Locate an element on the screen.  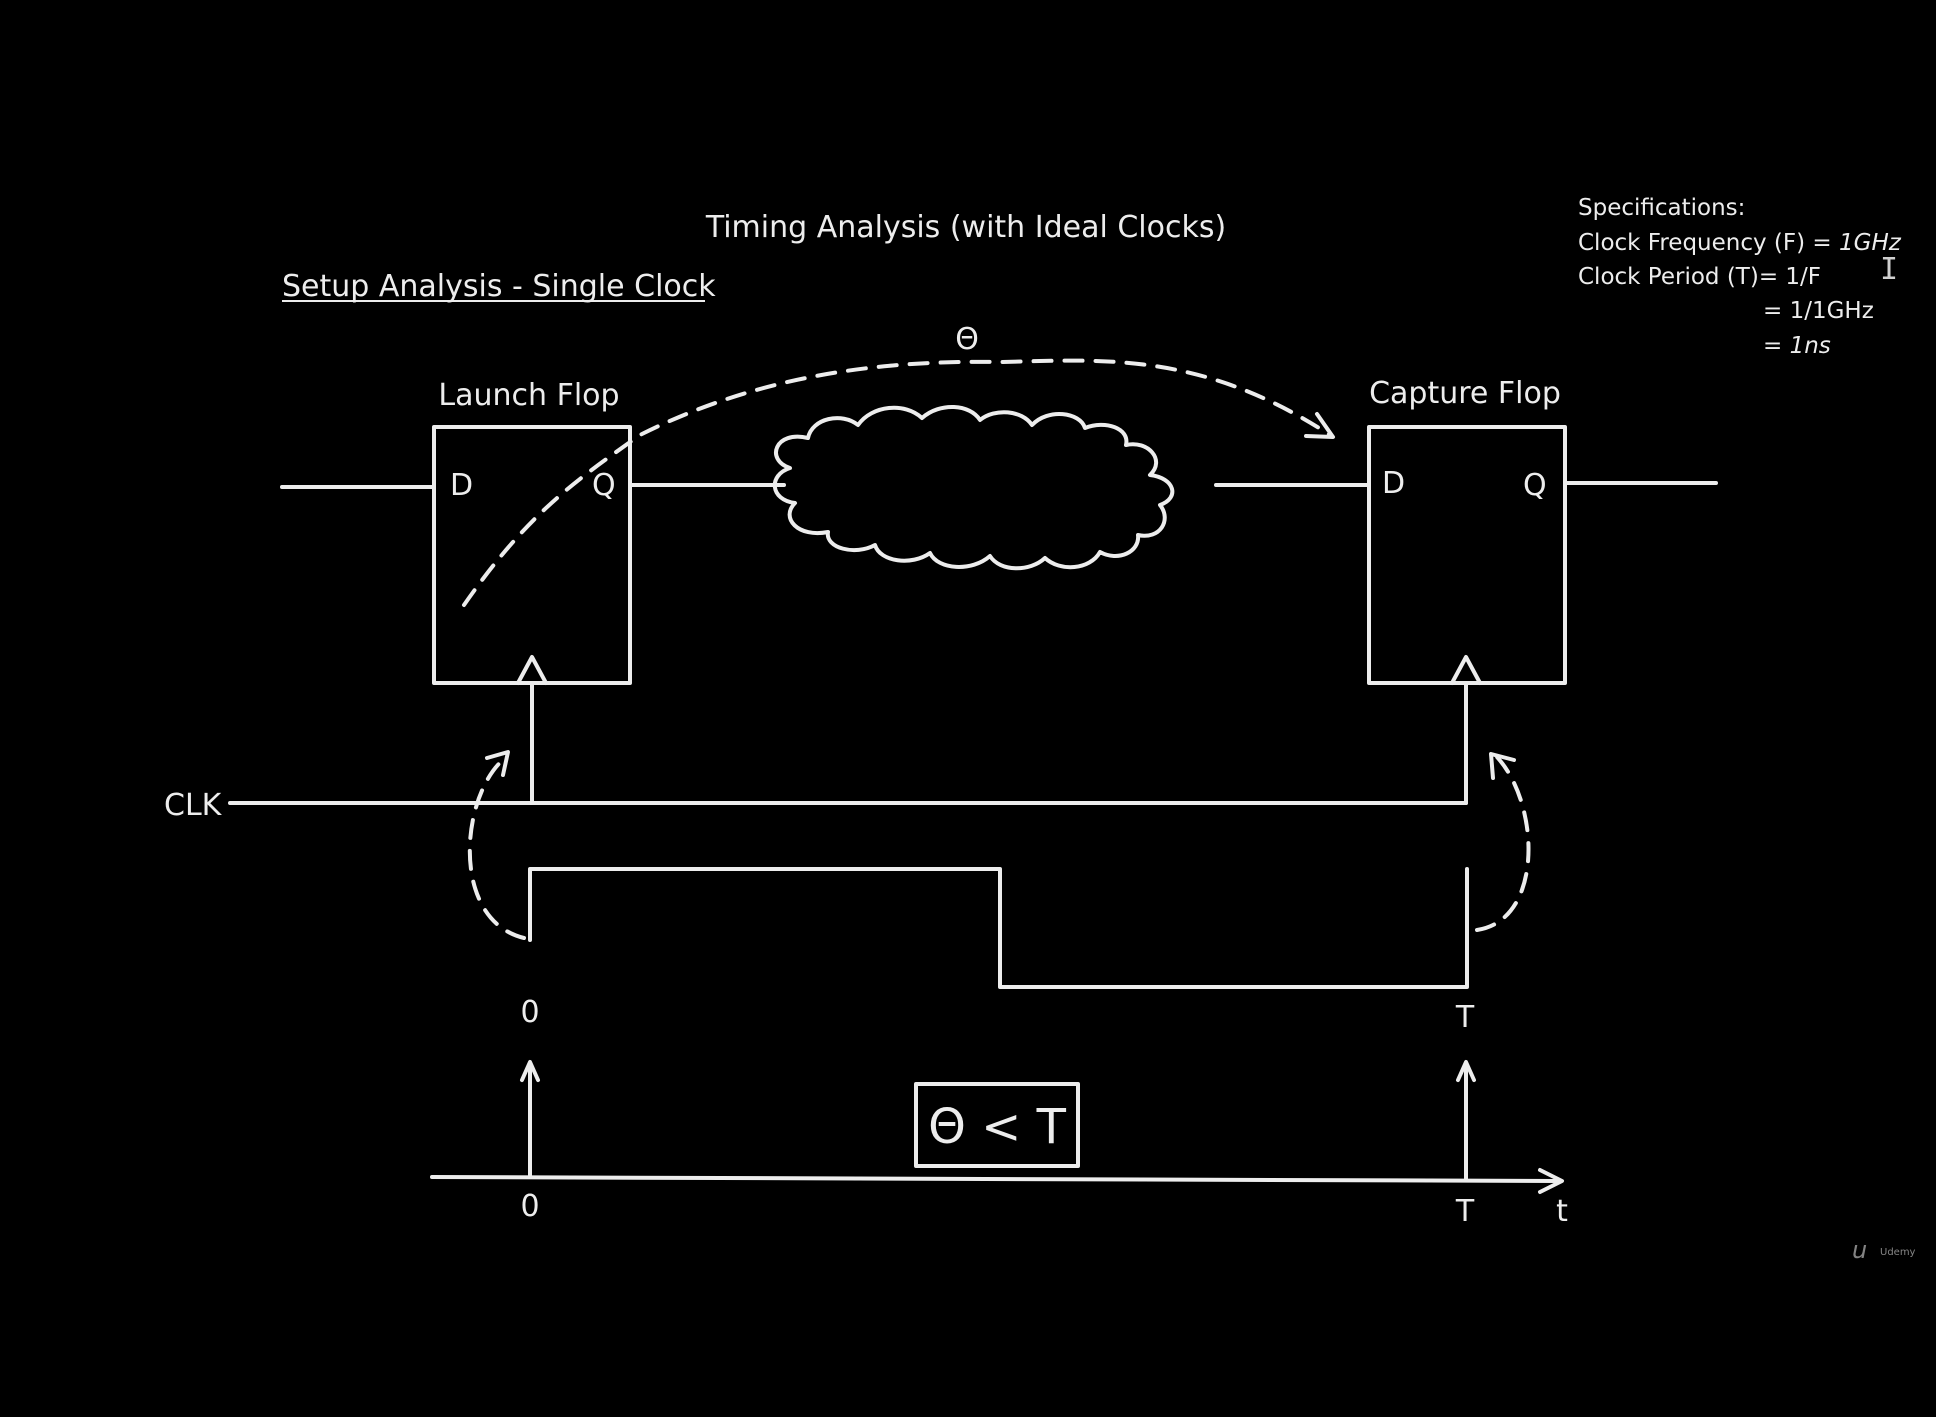
clock-label: CLK is located at coordinates (193, 805).